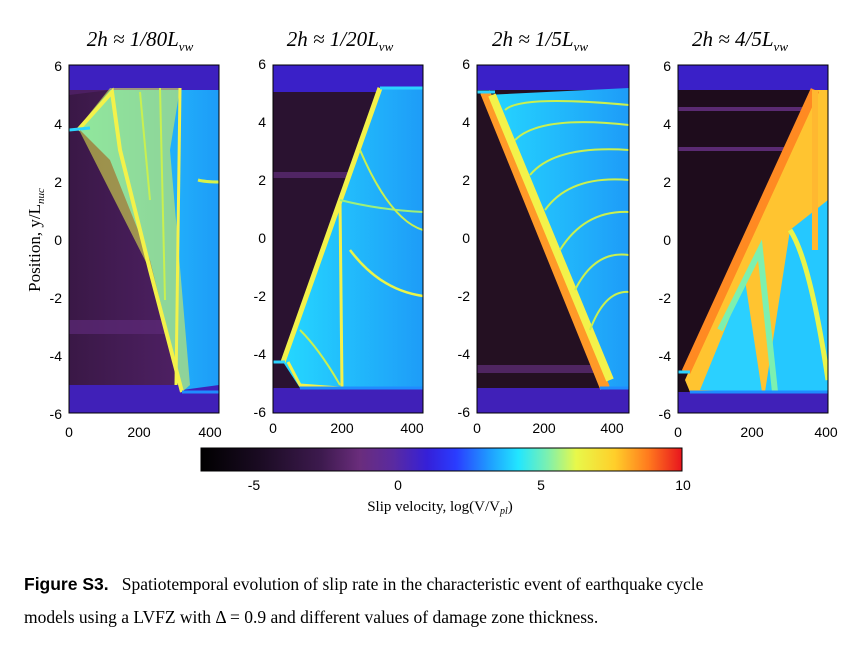 The width and height of the screenshot is (860, 664). I want to click on colorbar-ticks: -5 0 5 10, so click(469, 485).